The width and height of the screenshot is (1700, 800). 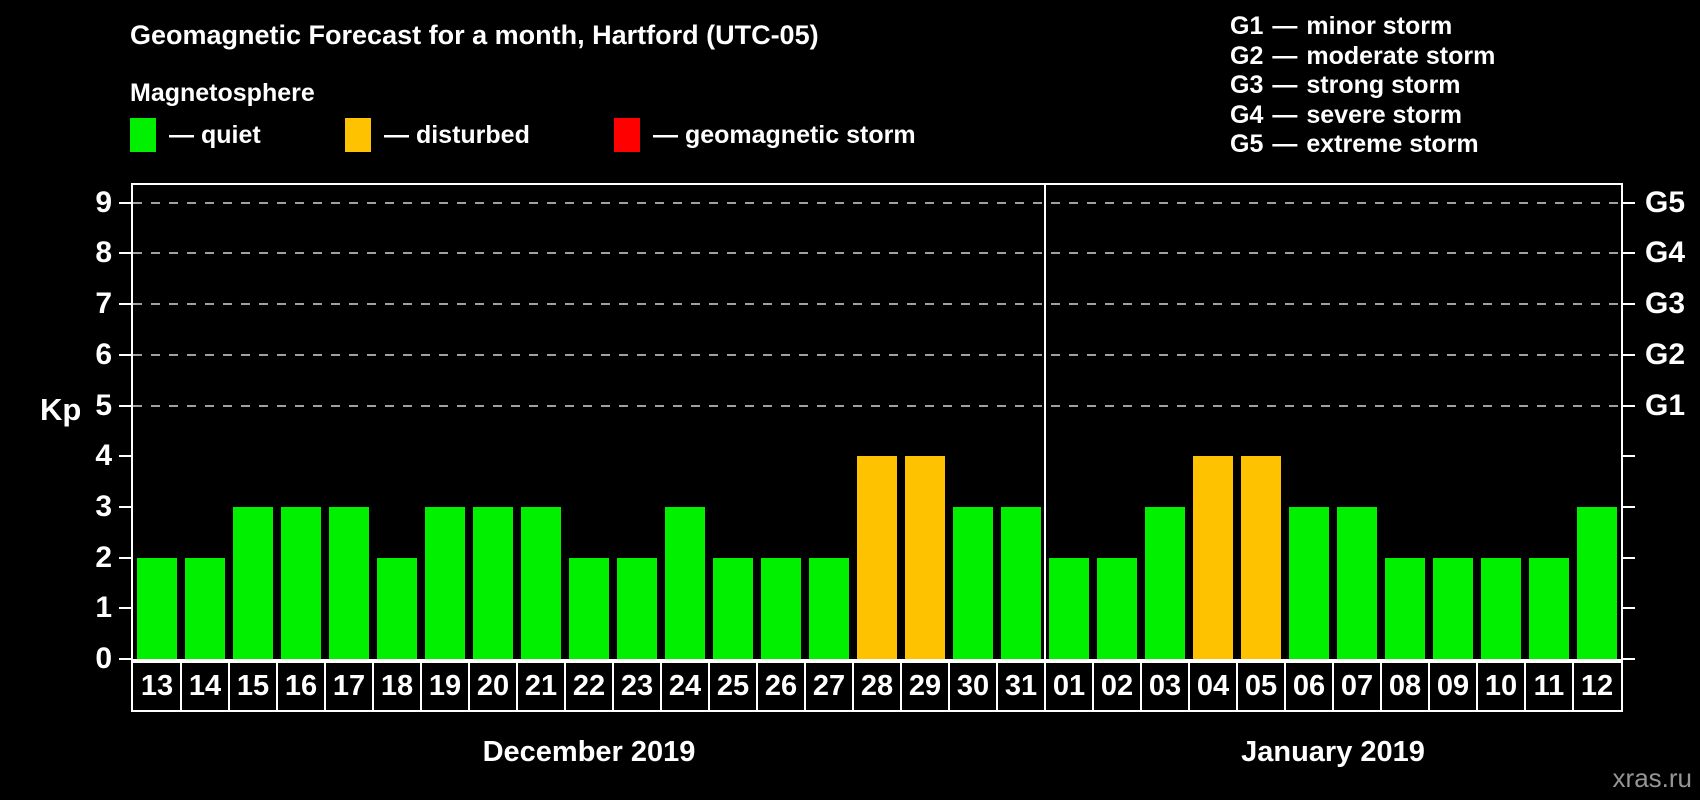 I want to click on quiet-color-swatch, so click(x=143, y=135).